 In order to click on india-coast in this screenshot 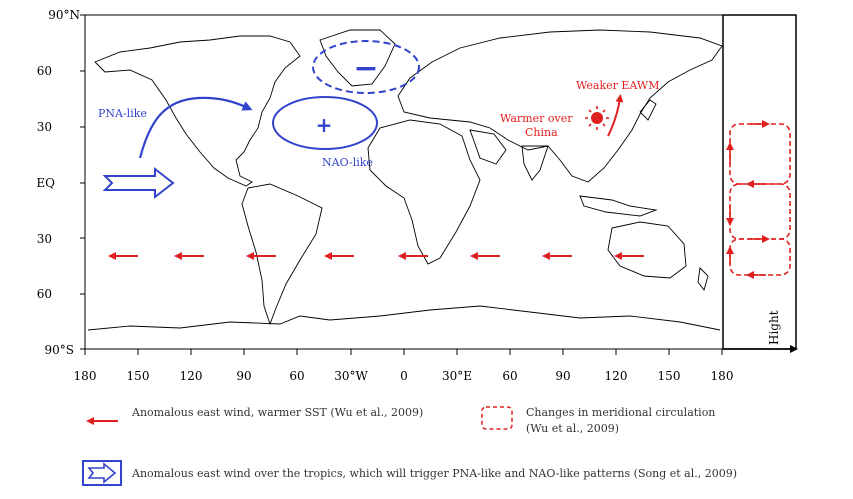, I will do `click(535, 163)`.